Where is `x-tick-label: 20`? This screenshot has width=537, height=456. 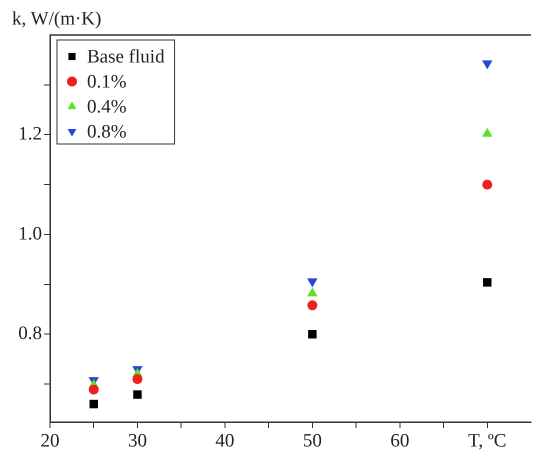
x-tick-label: 20 is located at coordinates (50, 441).